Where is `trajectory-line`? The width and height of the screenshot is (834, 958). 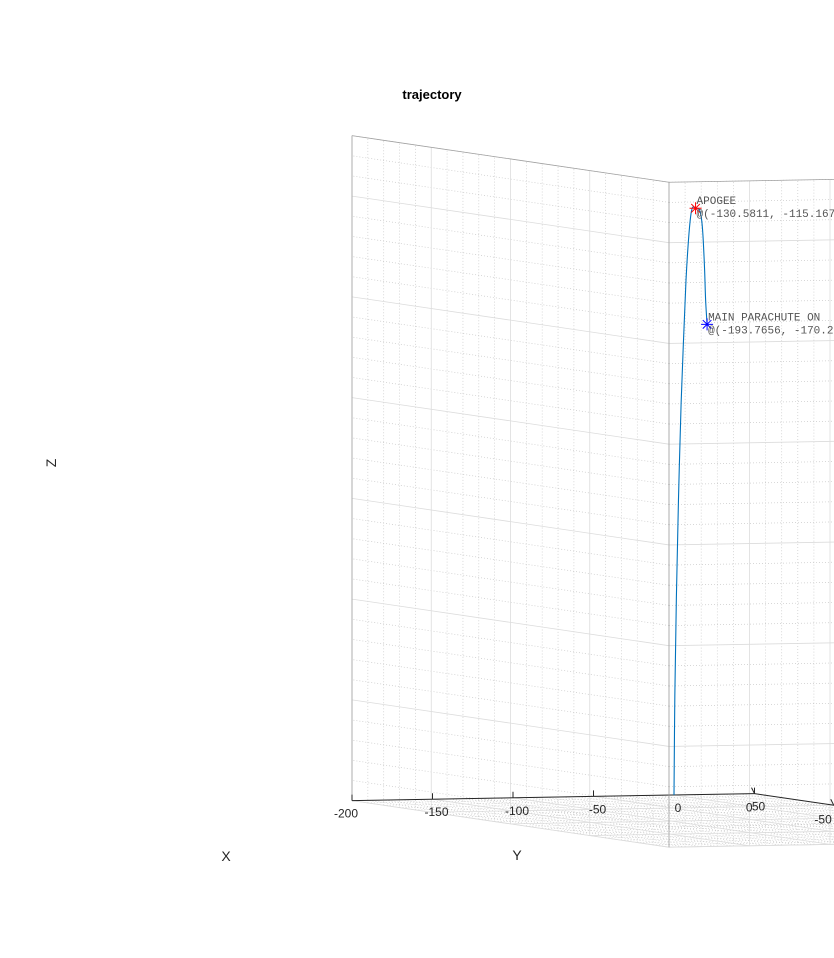 trajectory-line is located at coordinates (690, 501).